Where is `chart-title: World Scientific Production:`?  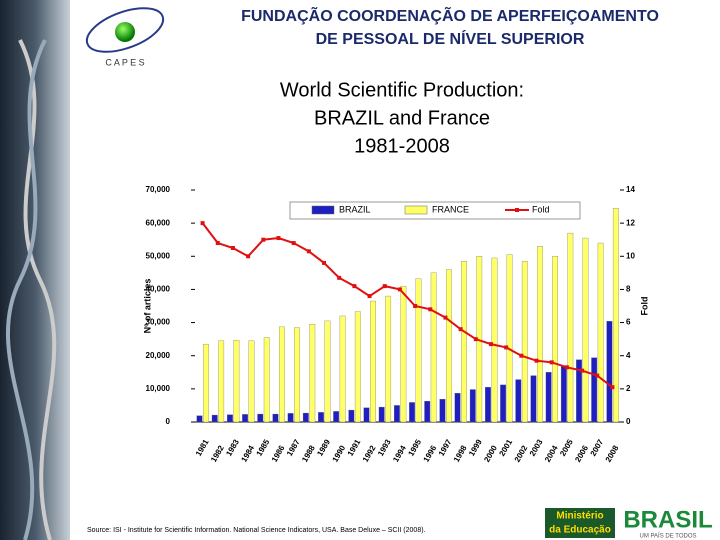 chart-title: World Scientific Production: is located at coordinates (402, 90).